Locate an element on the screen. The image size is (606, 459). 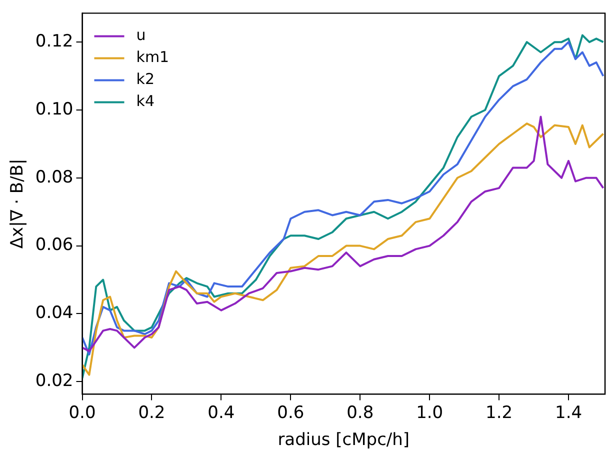
x-tick-label: 0.2 is located at coordinates (152, 412).